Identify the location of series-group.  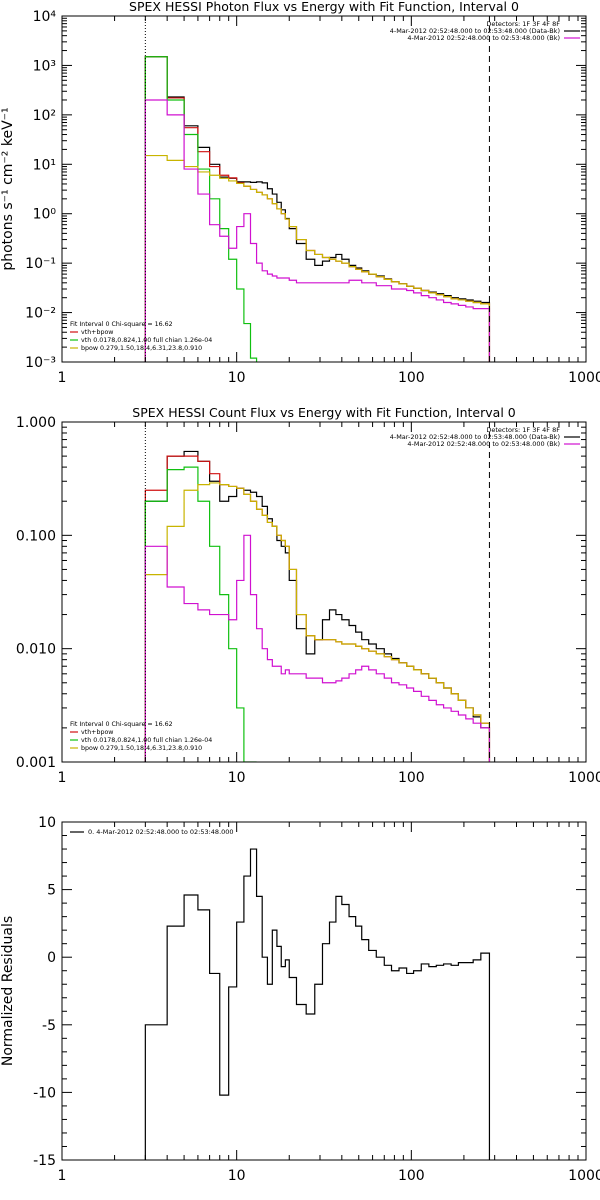
(317, 209).